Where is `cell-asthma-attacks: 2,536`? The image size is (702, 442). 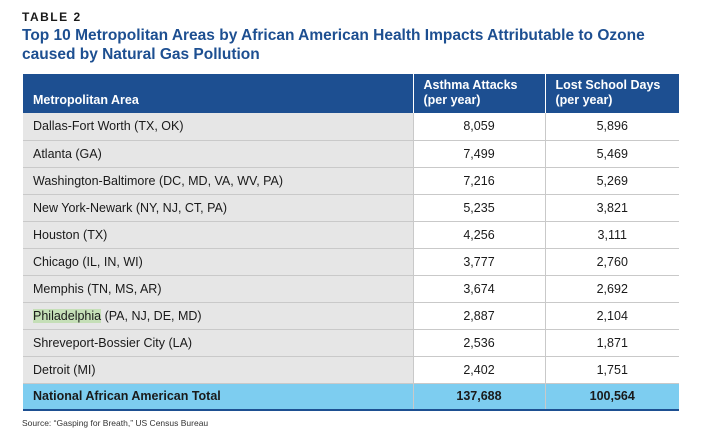 cell-asthma-attacks: 2,536 is located at coordinates (479, 343).